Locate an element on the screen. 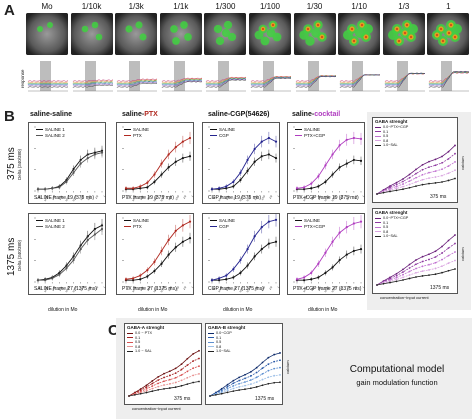 The width and height of the screenshot is (474, 419). legend-entry: SALINE 2 is located at coordinates (50, 135).